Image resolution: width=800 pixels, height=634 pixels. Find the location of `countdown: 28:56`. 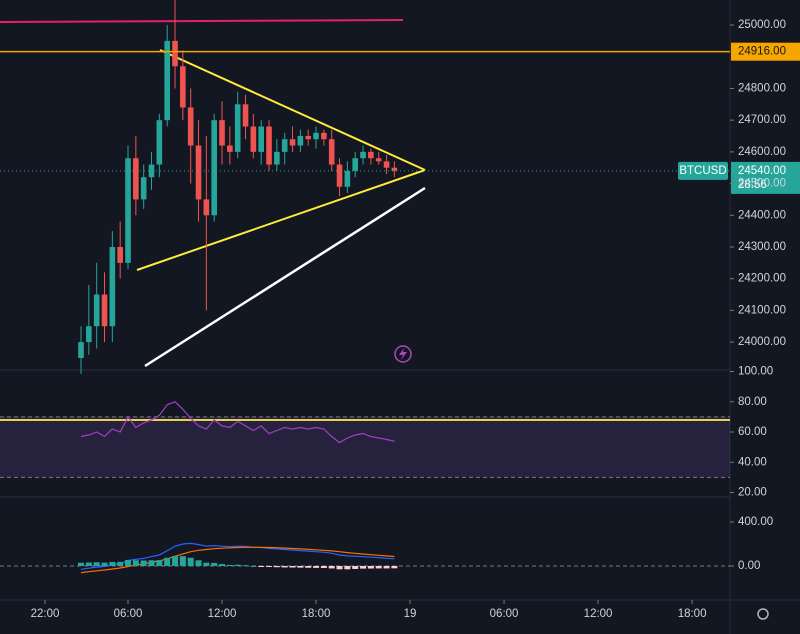

countdown: 28:56 is located at coordinates (752, 185).